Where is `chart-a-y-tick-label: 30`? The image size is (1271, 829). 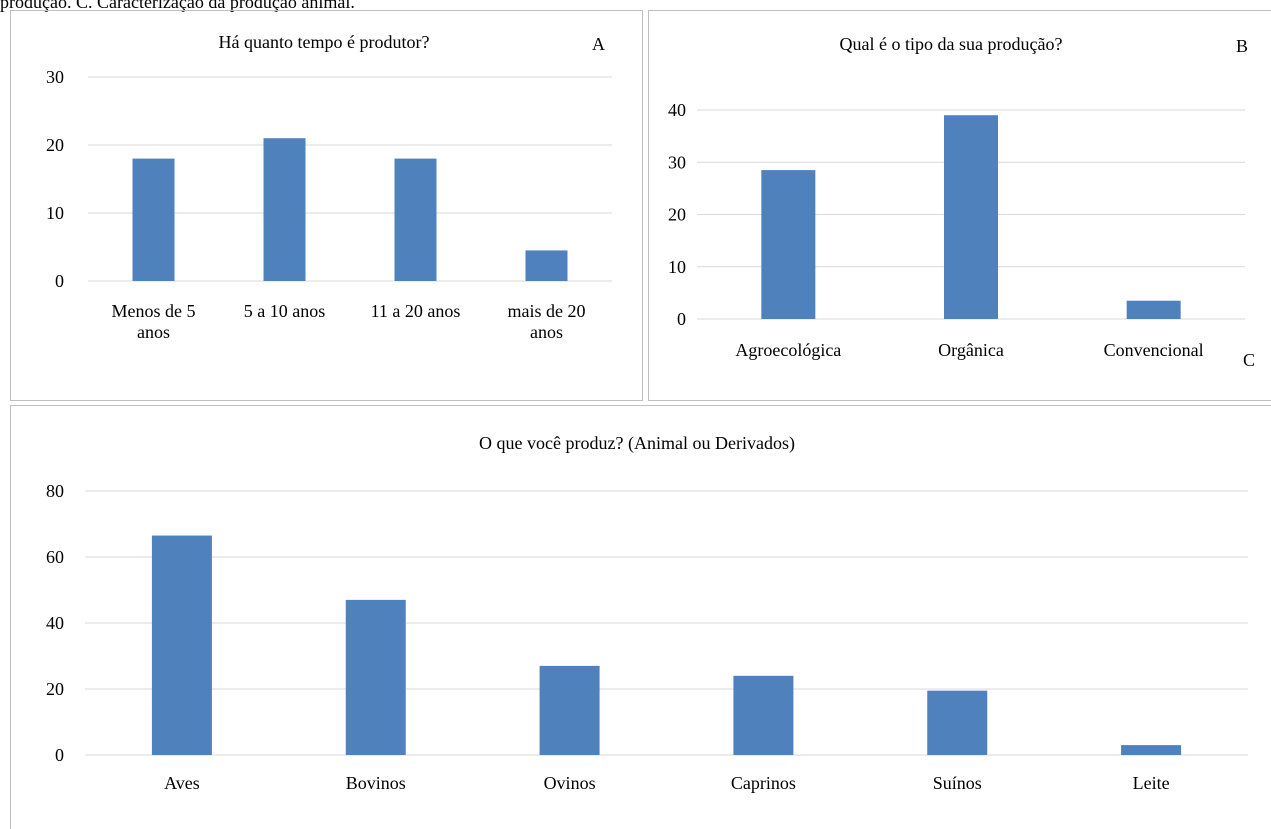 chart-a-y-tick-label: 30 is located at coordinates (55, 77).